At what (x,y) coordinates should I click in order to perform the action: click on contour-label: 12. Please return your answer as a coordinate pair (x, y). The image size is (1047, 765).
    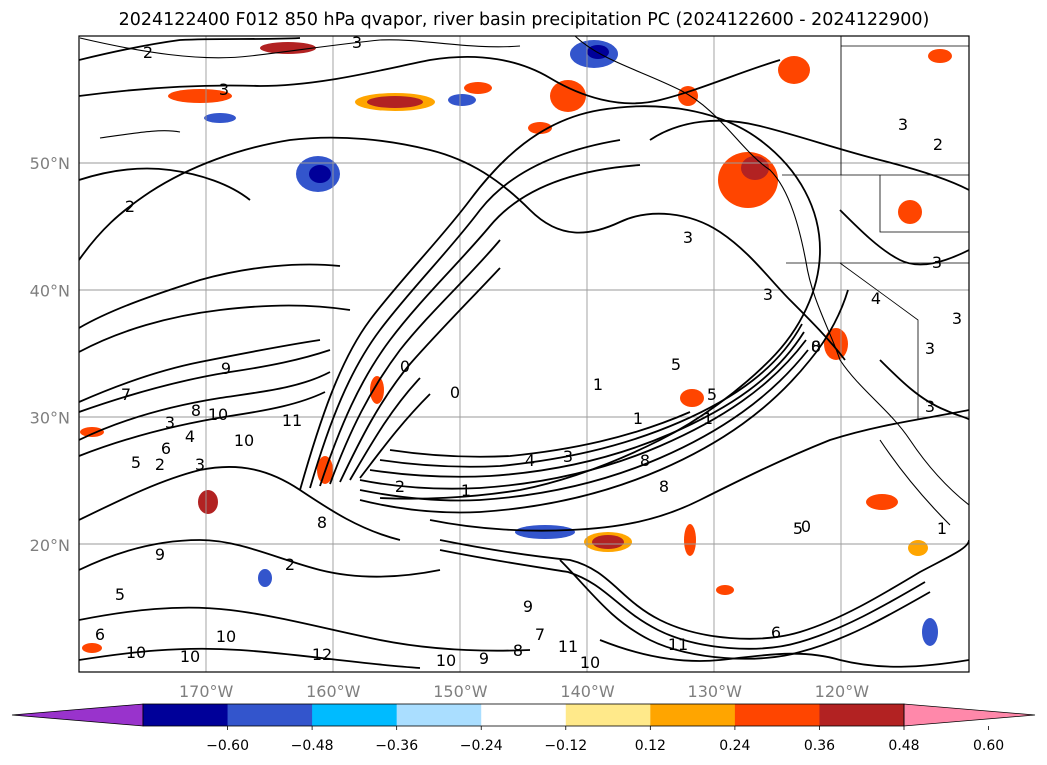
    Looking at the image, I should click on (322, 654).